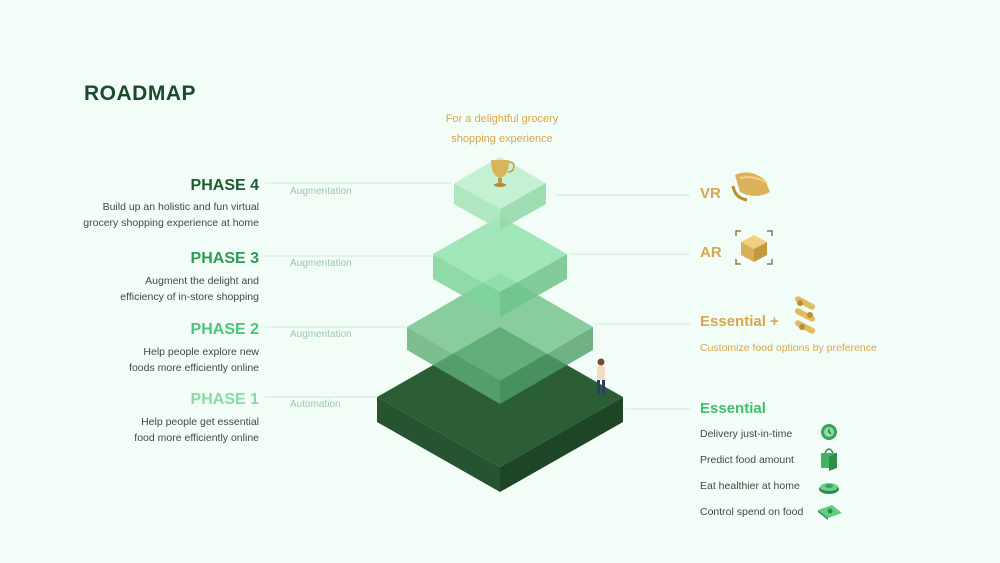 This screenshot has width=1000, height=563. Describe the element at coordinates (710, 193) in the screenshot. I see `vr-label: VR` at that location.